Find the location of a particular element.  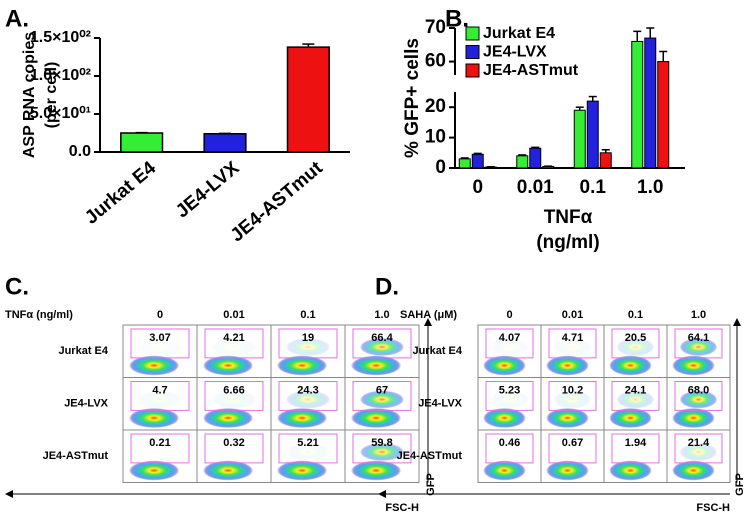

y-tick-label: 10 is located at coordinates (435, 137).